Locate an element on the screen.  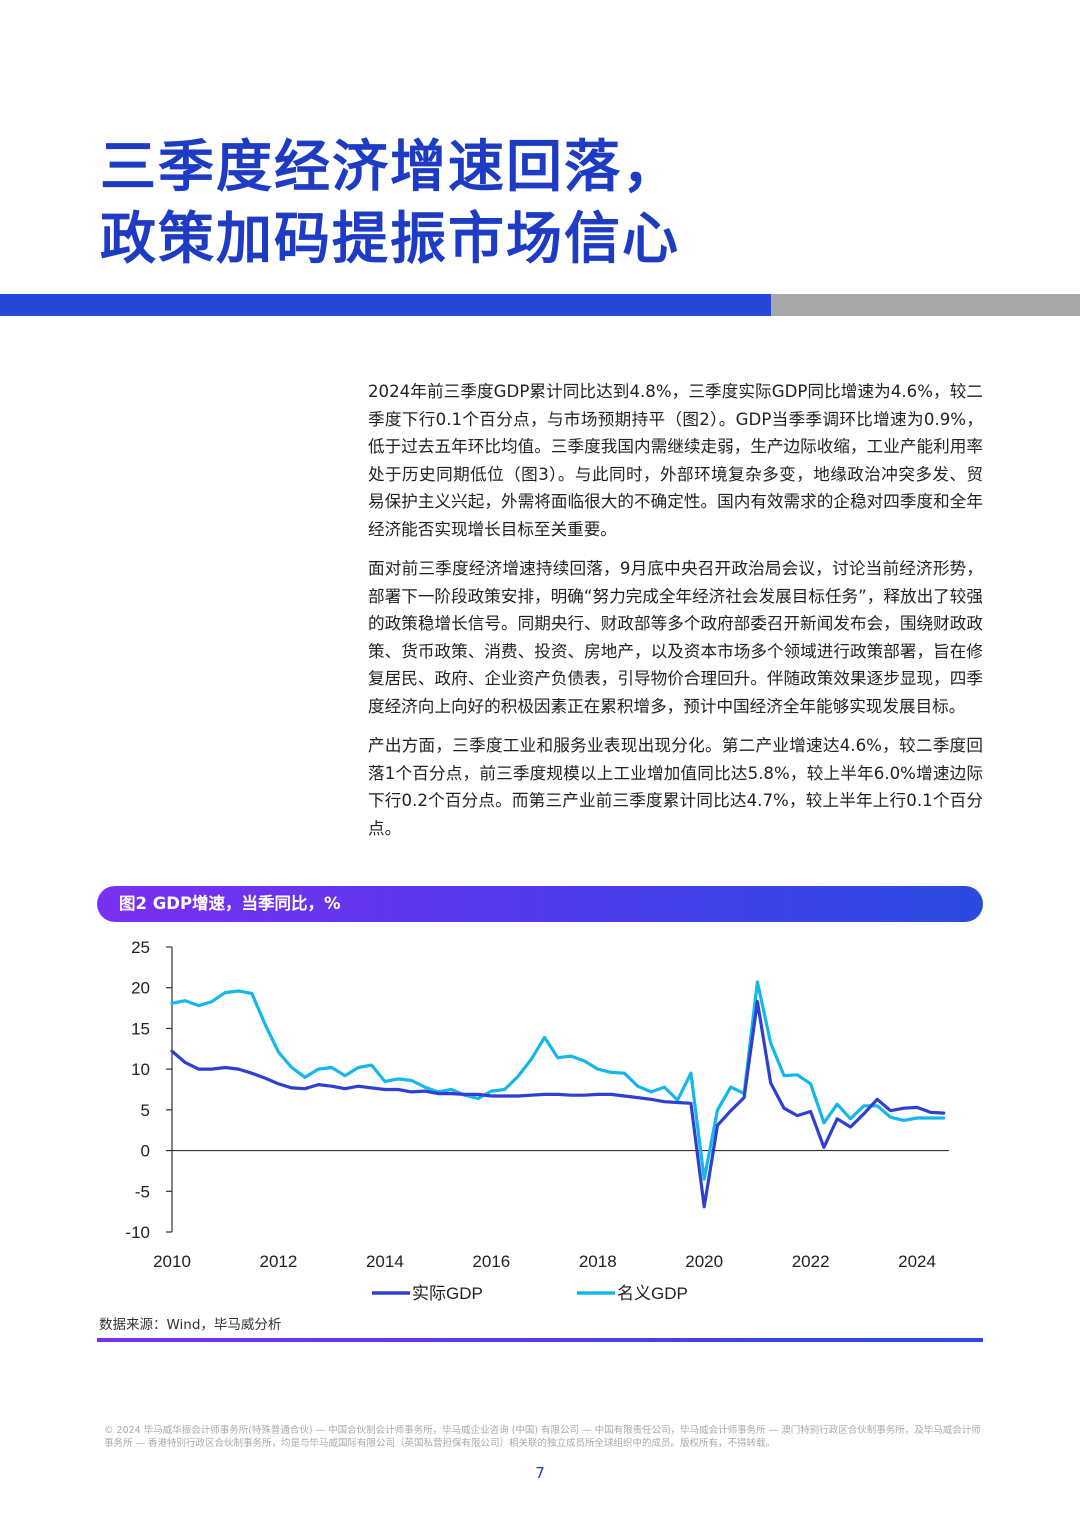
y-tick-label: -10 is located at coordinates (137, 1232).